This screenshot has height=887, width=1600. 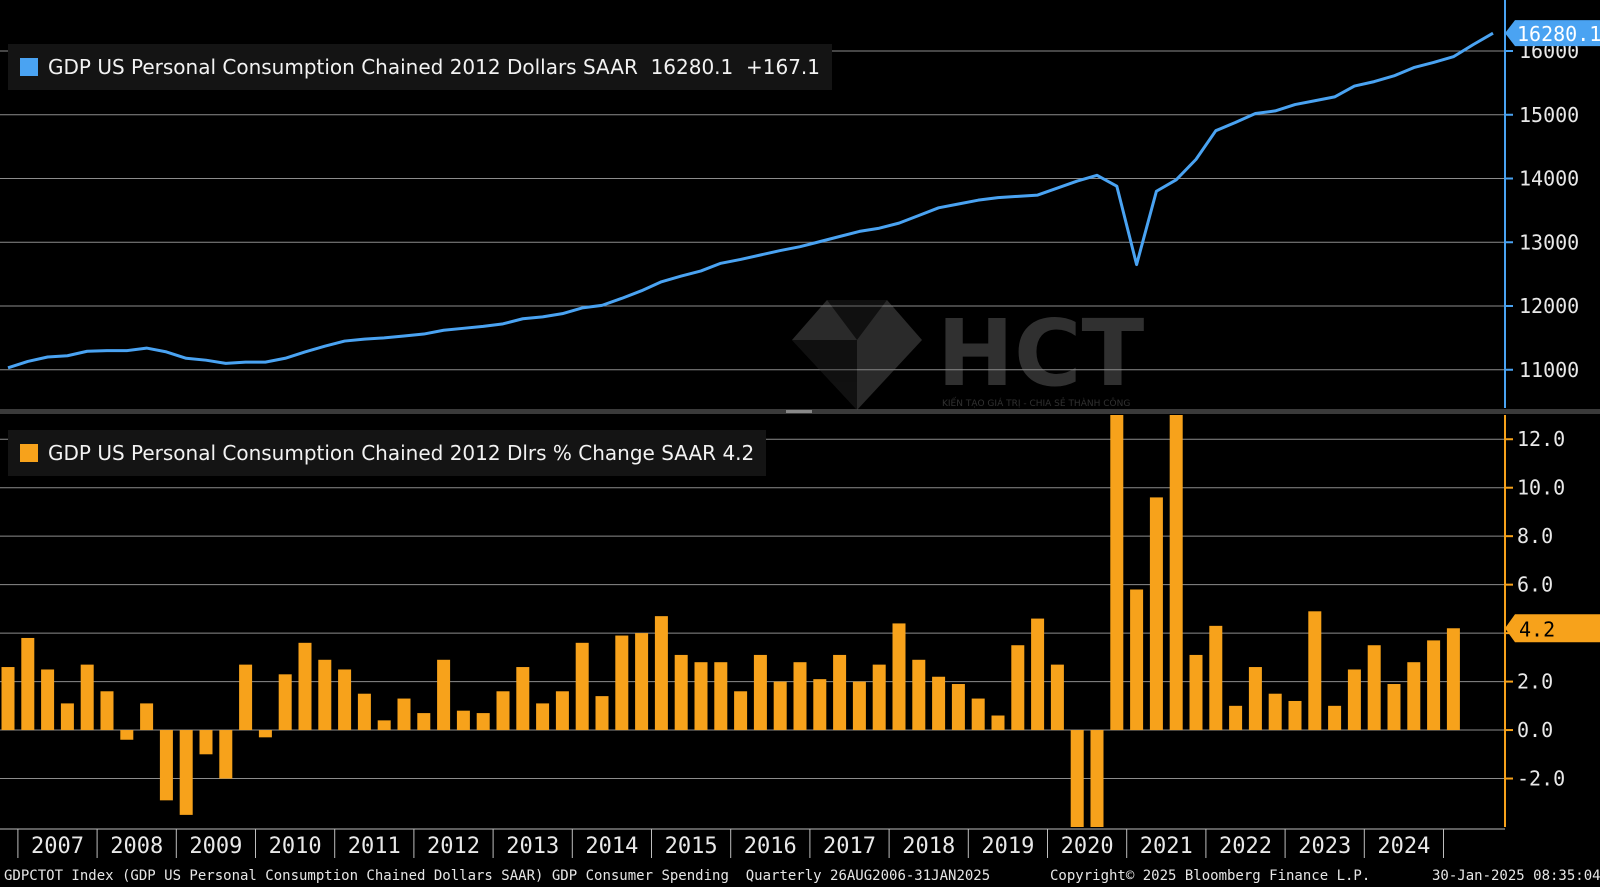 I want to click on y-tick-label: 0.0, so click(x=1535, y=730).